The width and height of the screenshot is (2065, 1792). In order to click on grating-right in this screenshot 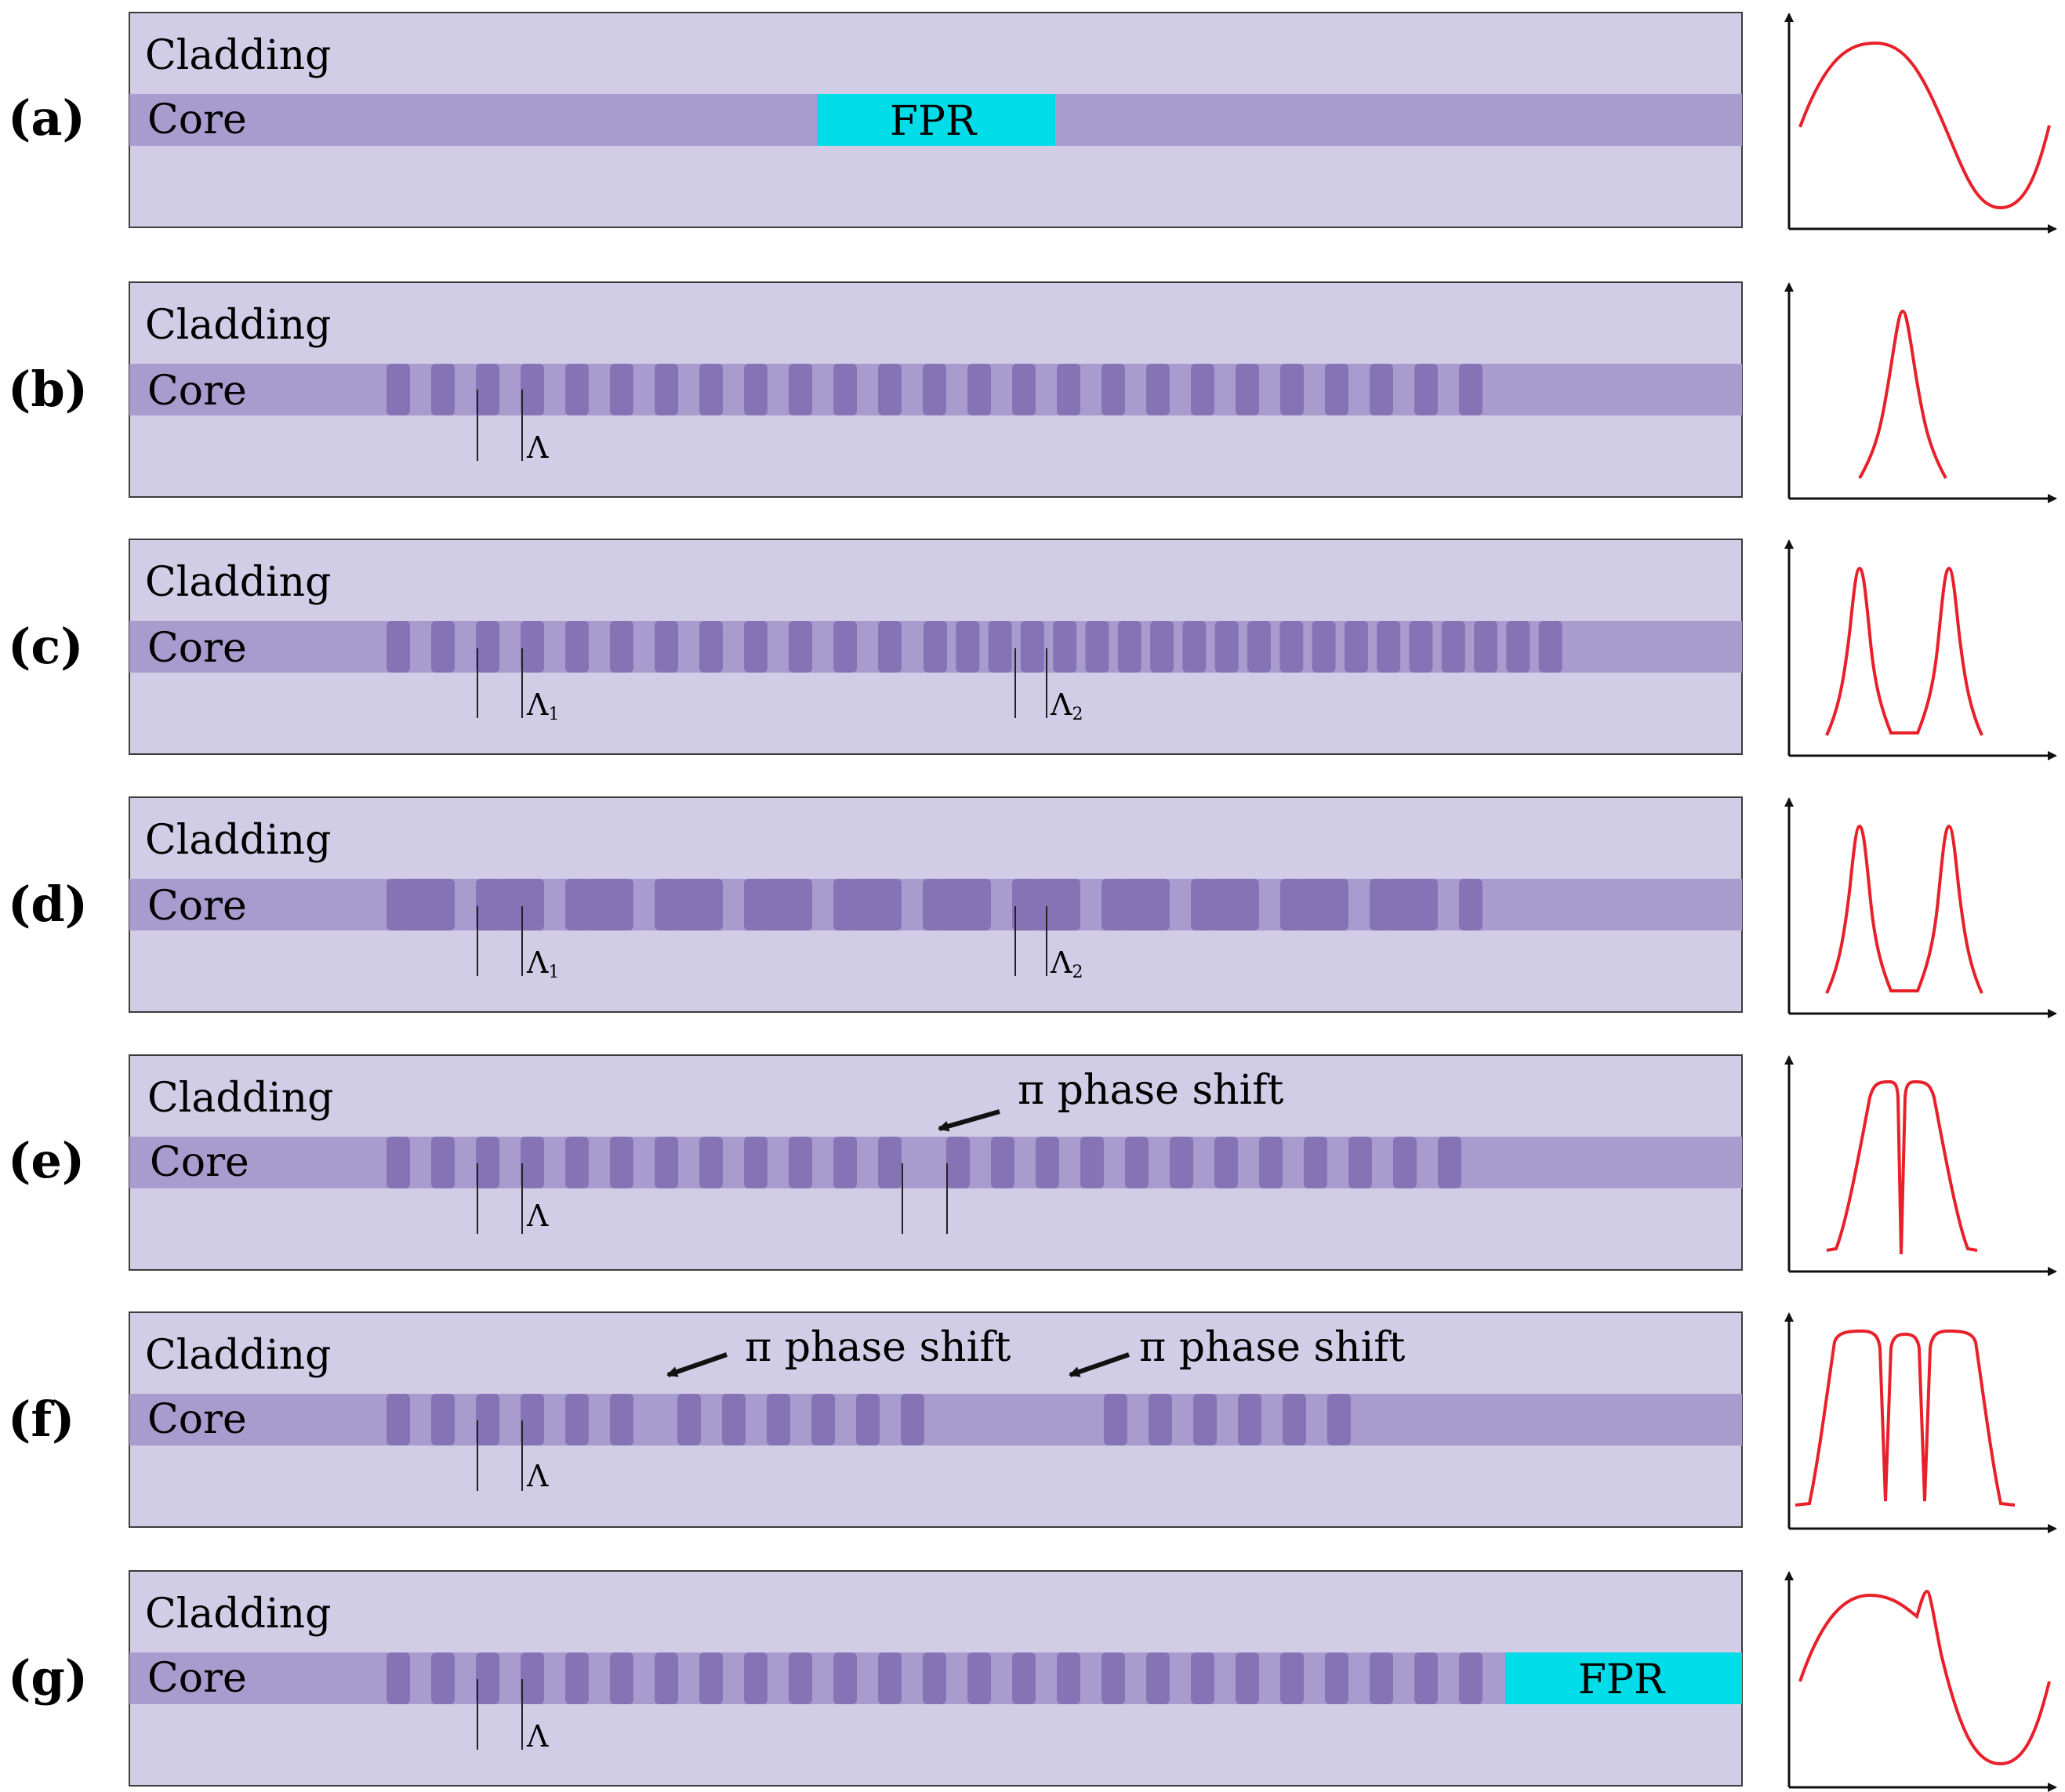, I will do `click(1203, 1162)`.